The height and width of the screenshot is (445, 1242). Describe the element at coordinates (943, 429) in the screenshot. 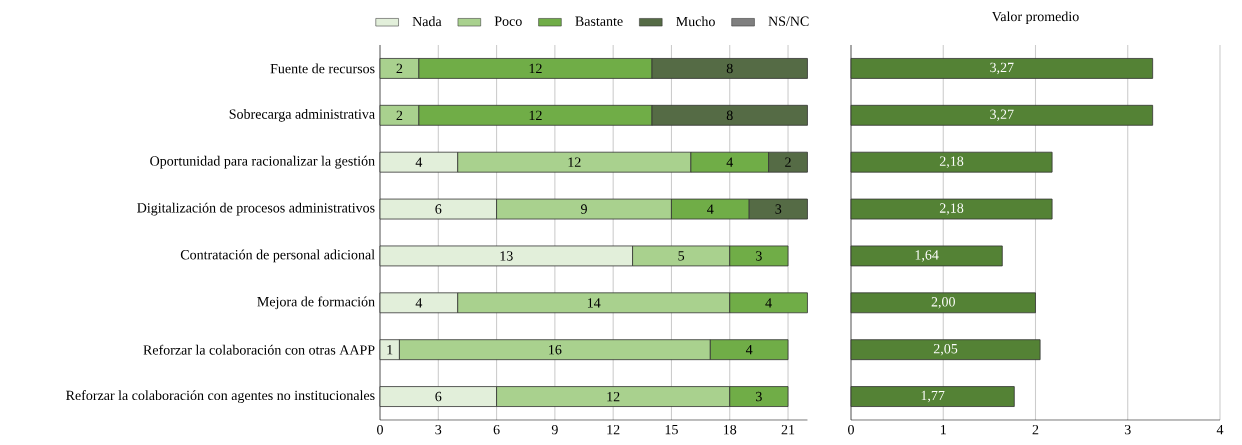

I see `x-tick-label: 1` at that location.